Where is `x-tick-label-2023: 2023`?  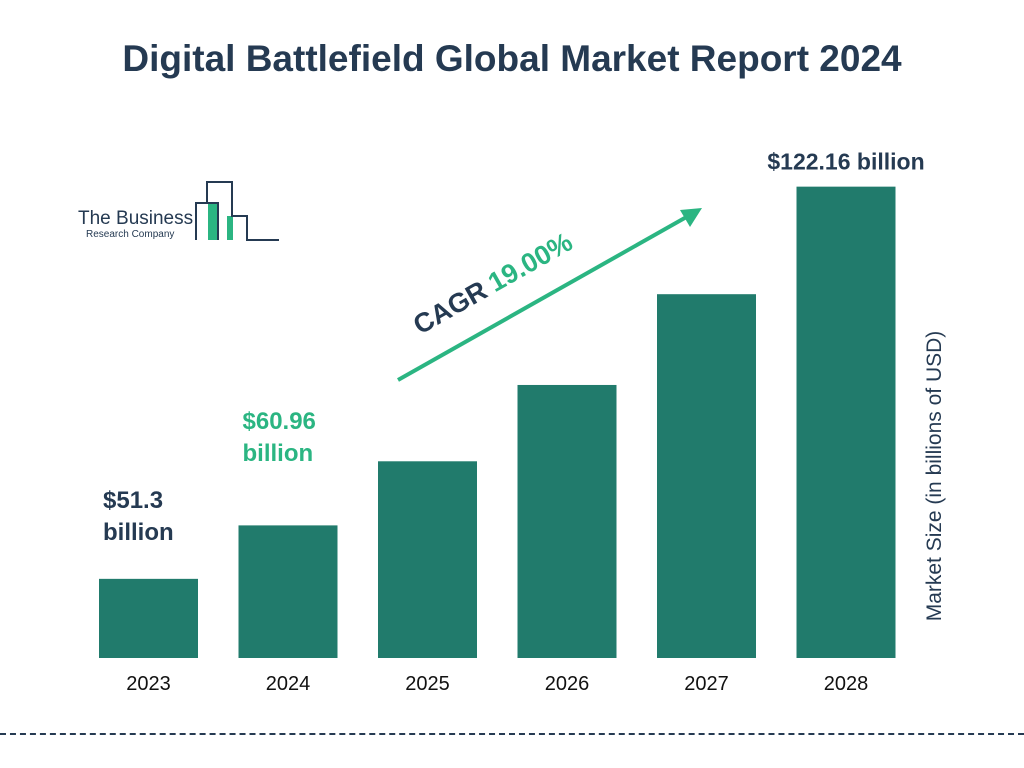 x-tick-label-2023: 2023 is located at coordinates (148, 684).